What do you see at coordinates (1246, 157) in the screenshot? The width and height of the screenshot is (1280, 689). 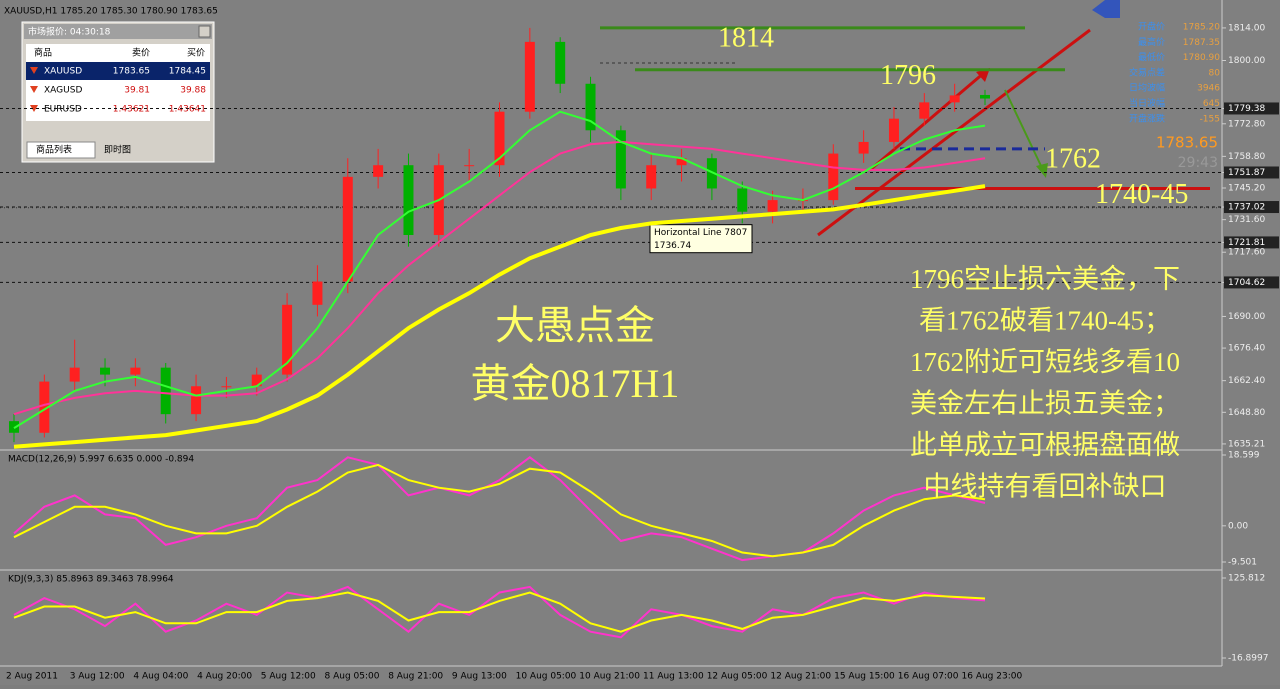 I see `y-tick-label: 1758.80` at bounding box center [1246, 157].